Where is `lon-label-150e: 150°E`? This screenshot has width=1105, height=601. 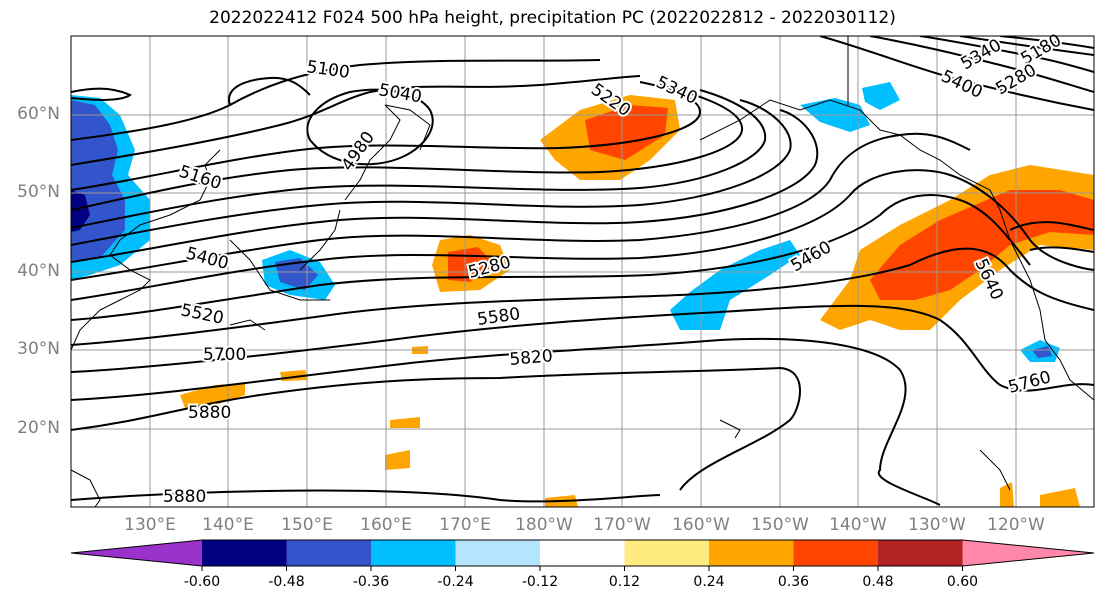 lon-label-150e: 150°E is located at coordinates (307, 525).